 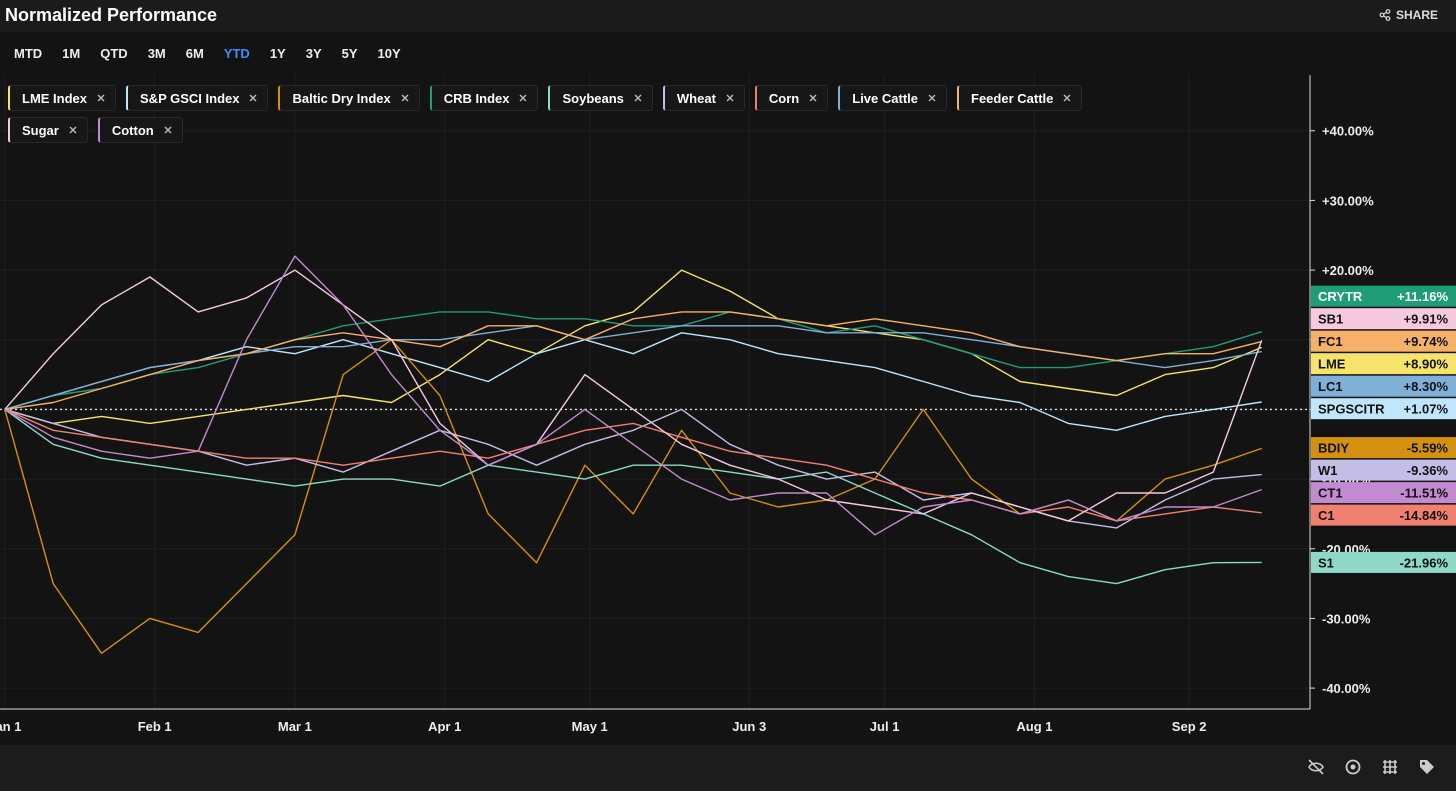 I want to click on x-tick-label: Mar 1, so click(x=295, y=726).